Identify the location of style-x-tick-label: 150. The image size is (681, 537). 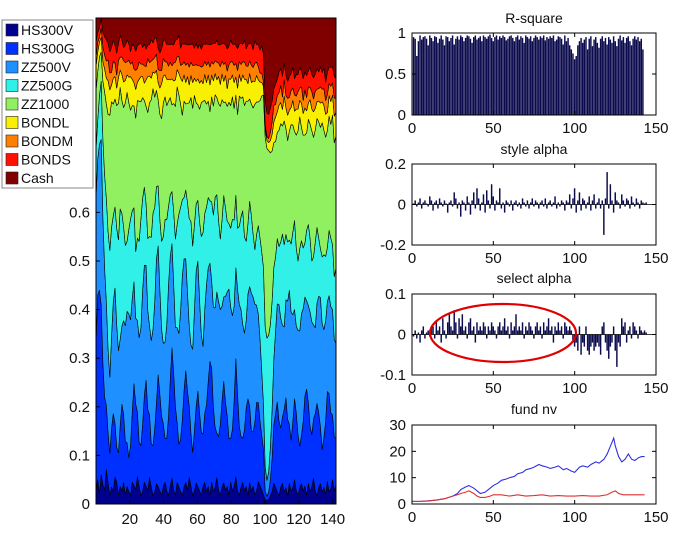
(655, 258).